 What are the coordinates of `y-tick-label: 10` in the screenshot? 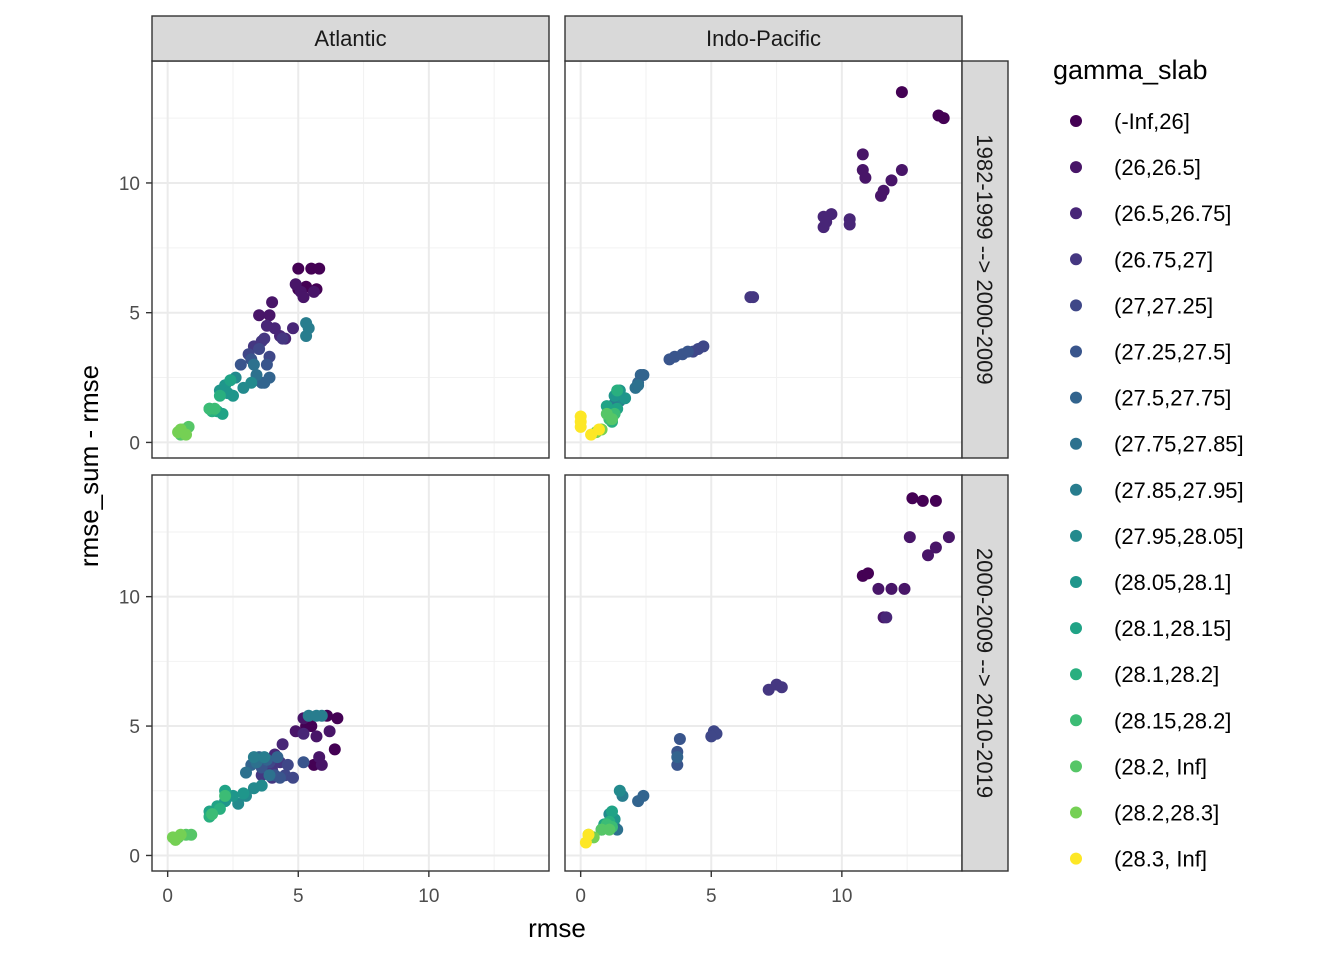 It's located at (129, 184).